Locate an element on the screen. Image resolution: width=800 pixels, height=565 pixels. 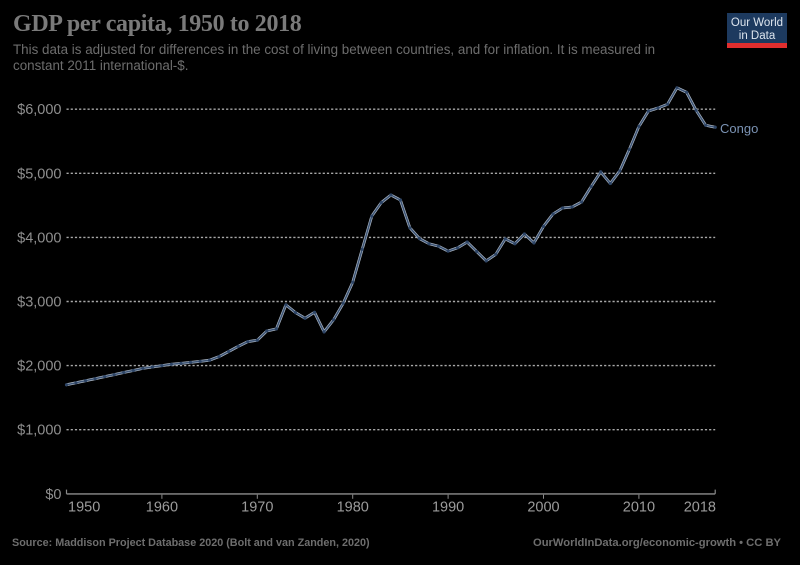
svg-text: $2,000 is located at coordinates (39, 367).